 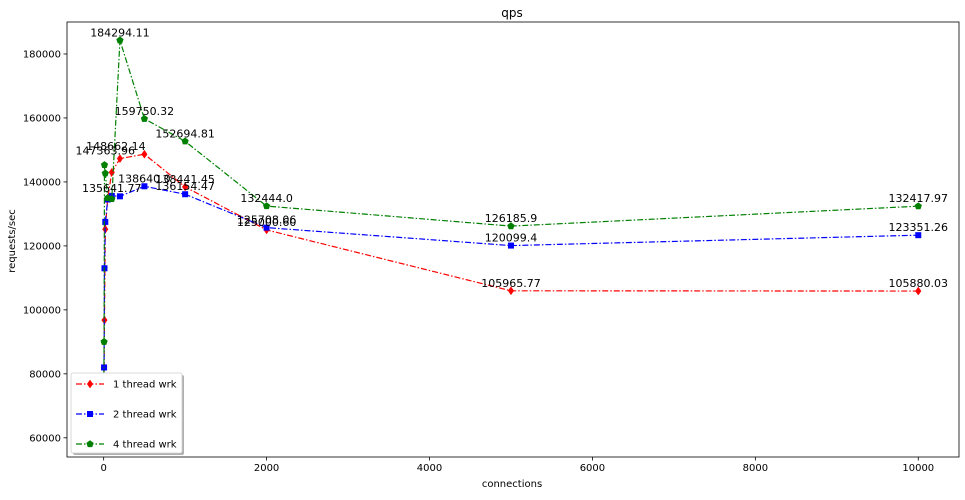 I want to click on y-tick-label: 120000, so click(x=42, y=246).